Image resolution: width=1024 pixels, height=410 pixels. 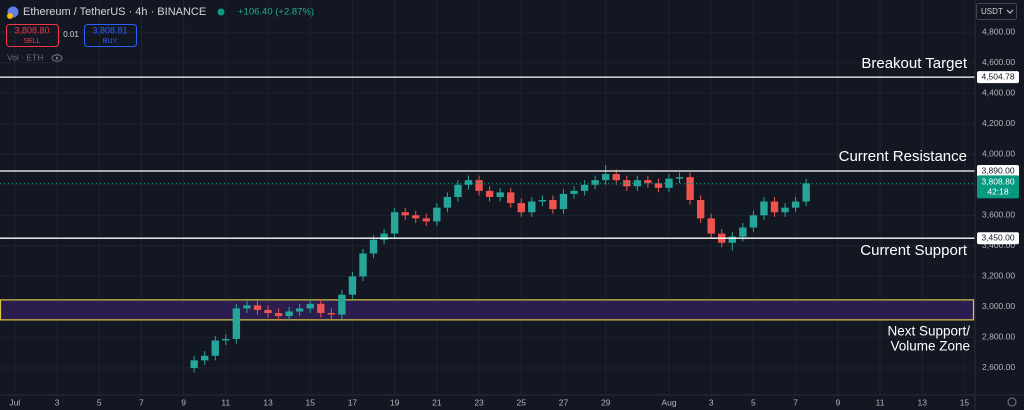 What do you see at coordinates (998, 215) in the screenshot?
I see `y-tick-label: 3,600.00` at bounding box center [998, 215].